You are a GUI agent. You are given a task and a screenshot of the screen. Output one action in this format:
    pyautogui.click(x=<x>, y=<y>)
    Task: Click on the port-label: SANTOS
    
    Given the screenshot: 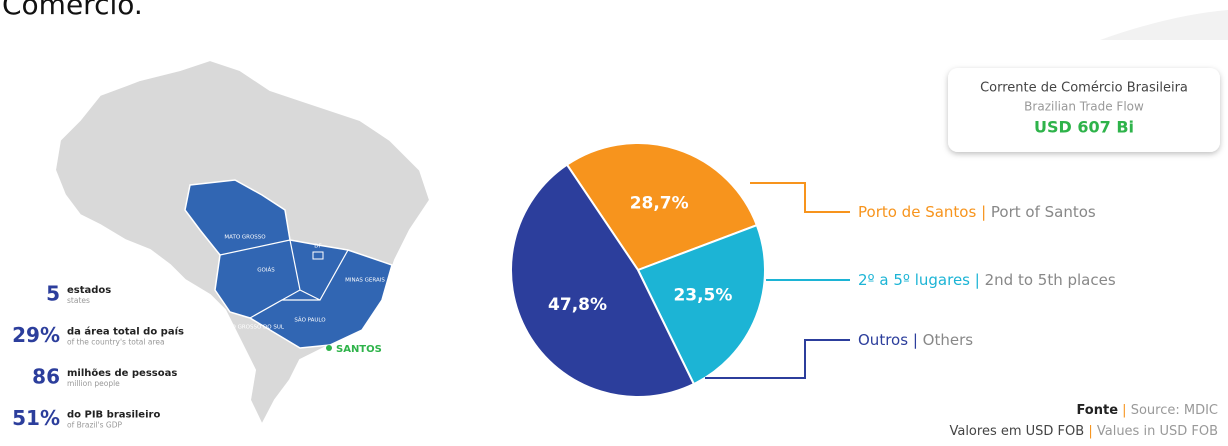 What is the action you would take?
    pyautogui.click(x=359, y=349)
    